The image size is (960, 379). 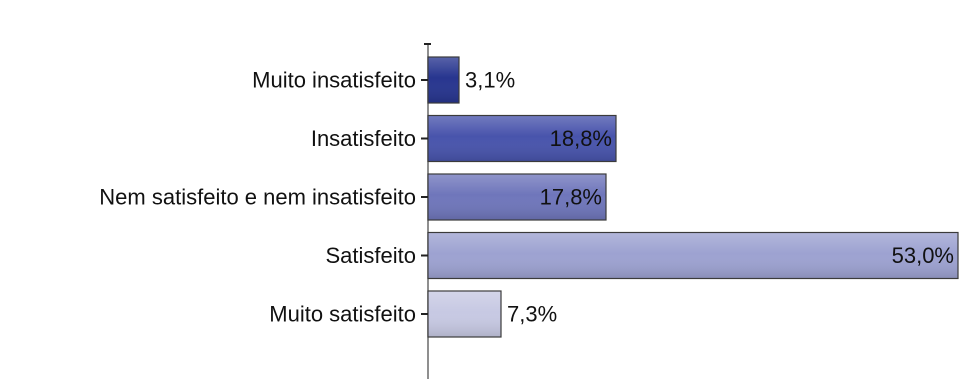 What do you see at coordinates (532, 314) in the screenshot?
I see `data-label-4: 7,3%` at bounding box center [532, 314].